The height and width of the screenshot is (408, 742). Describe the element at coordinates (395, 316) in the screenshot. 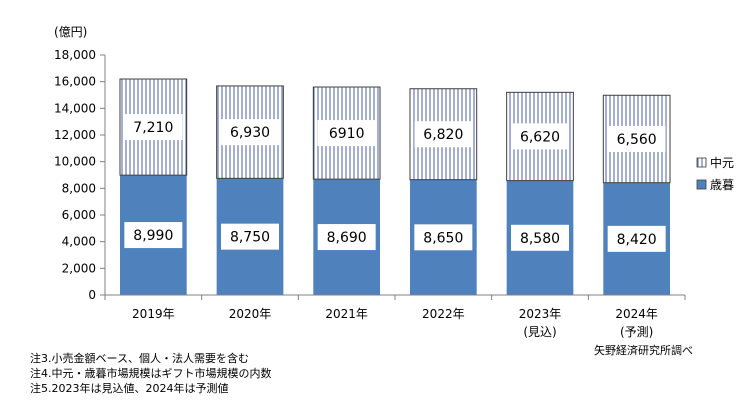

I see `x-axis: 2019年 2020年 2021年 2022年 2023年 (見込) 2024年 (予測)` at that location.